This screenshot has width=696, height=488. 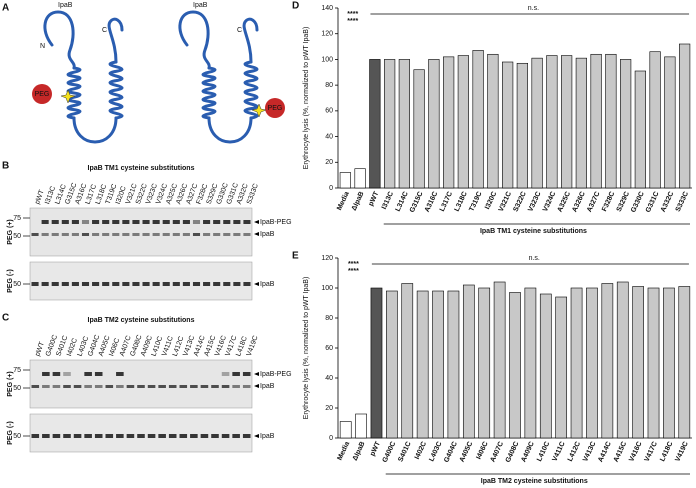 I want to click on x-tick-label: S333C, so click(x=682, y=202).